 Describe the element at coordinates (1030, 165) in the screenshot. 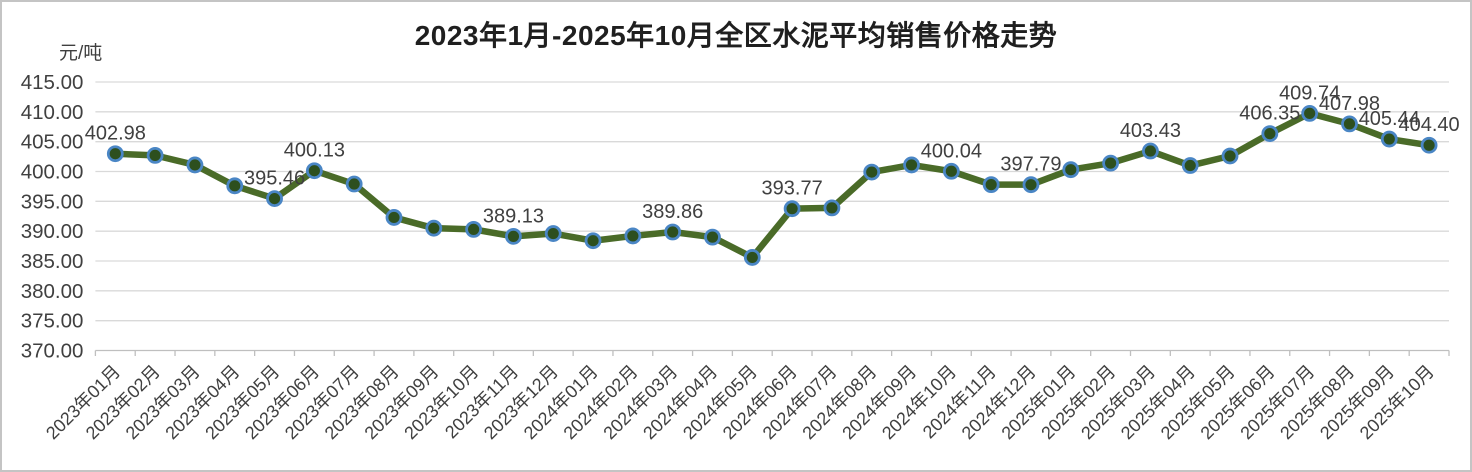

I see `data-point-label: 397.79` at that location.